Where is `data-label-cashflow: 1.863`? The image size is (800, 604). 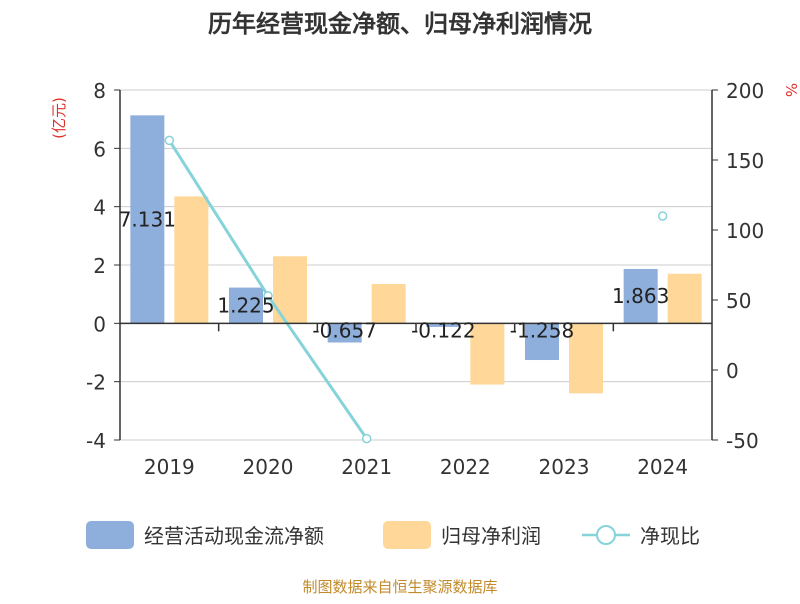 data-label-cashflow: 1.863 is located at coordinates (640, 296).